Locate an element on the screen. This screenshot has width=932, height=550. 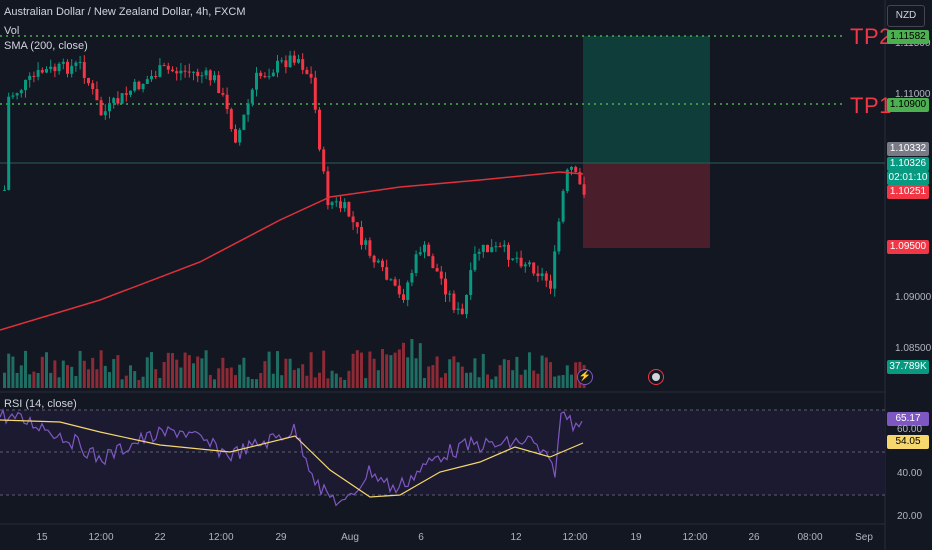
time-tick: Aug is located at coordinates (350, 537).